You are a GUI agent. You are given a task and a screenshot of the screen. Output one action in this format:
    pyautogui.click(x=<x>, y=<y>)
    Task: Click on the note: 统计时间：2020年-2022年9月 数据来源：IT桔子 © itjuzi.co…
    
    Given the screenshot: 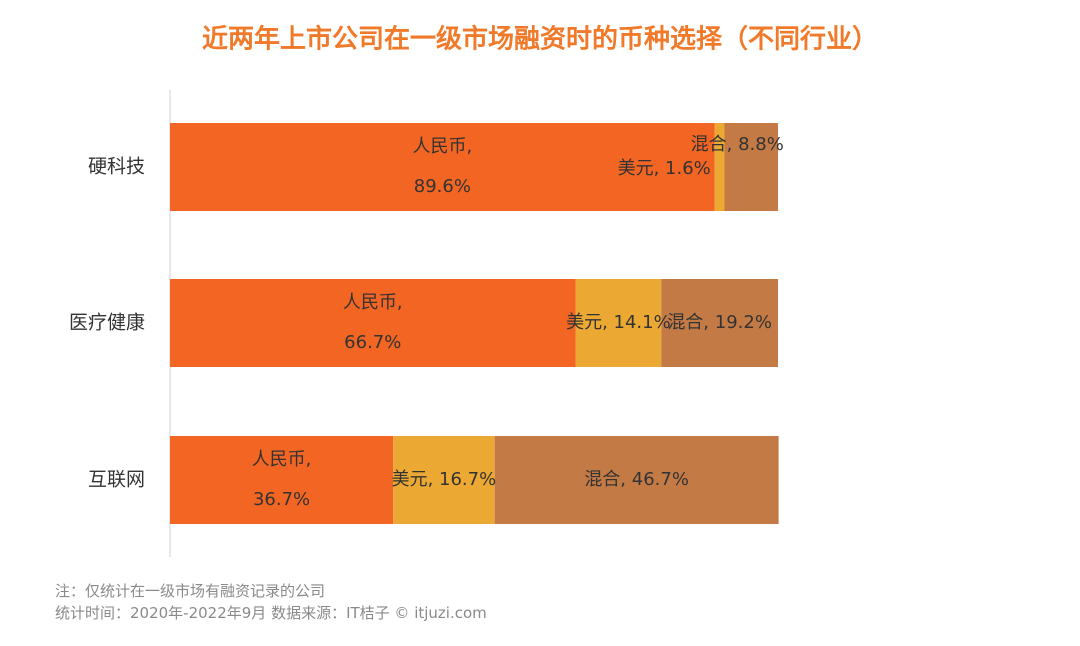 What is the action you would take?
    pyautogui.click(x=271, y=613)
    